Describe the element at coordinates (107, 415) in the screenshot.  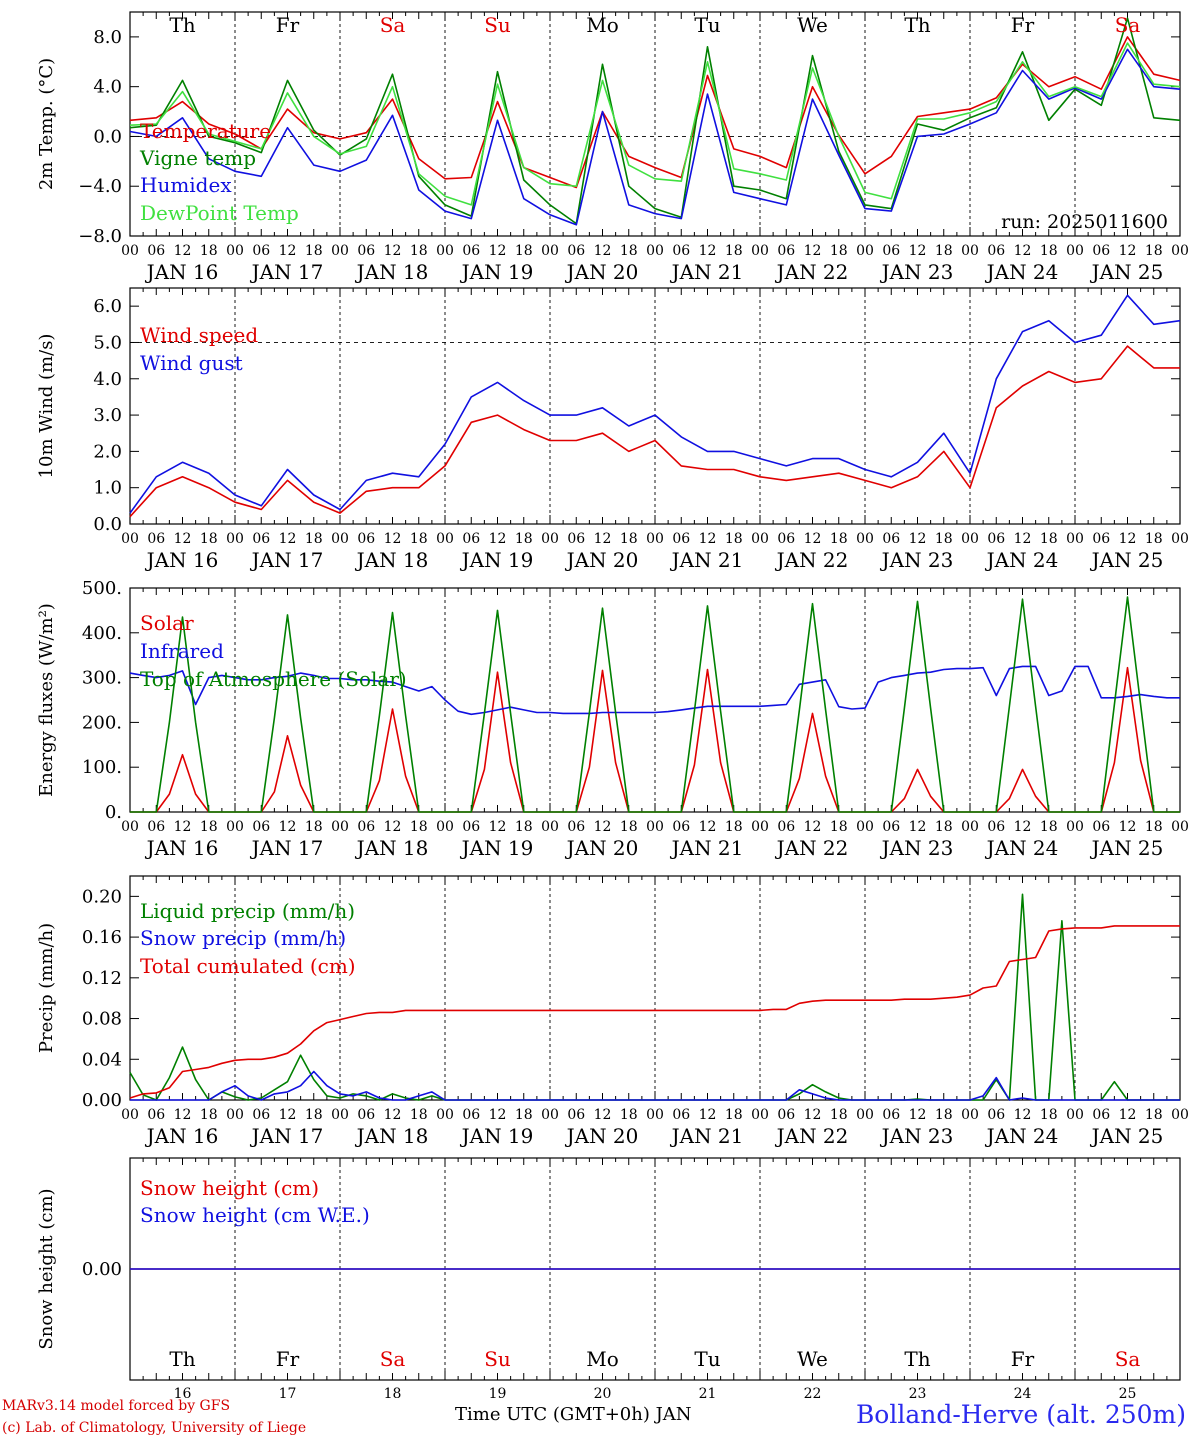
I see `y-tick-label: 3.0` at that location.